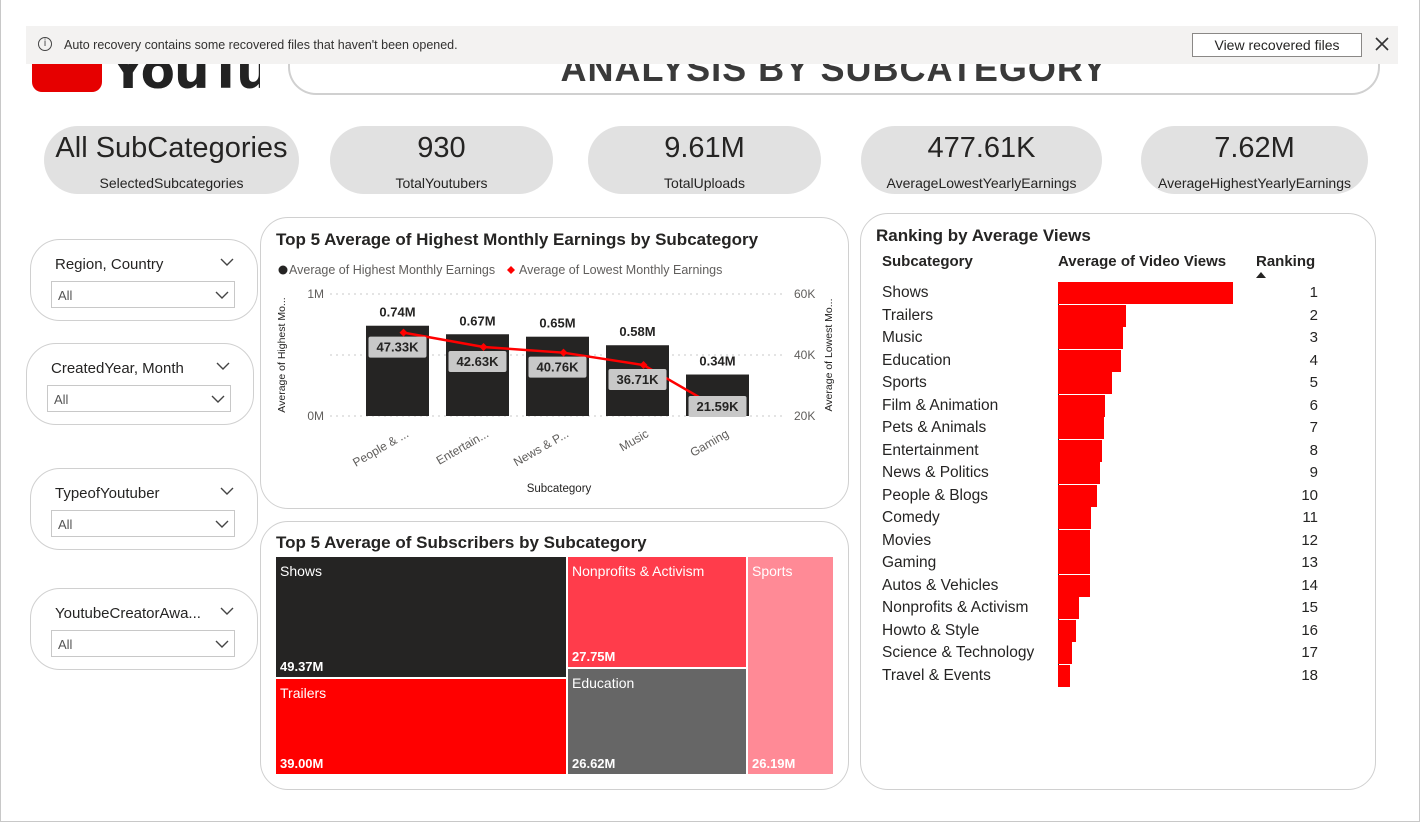 Image resolution: width=1422 pixels, height=825 pixels. What do you see at coordinates (1102, 315) in the screenshot?
I see `table-row: Trailers 2` at bounding box center [1102, 315].